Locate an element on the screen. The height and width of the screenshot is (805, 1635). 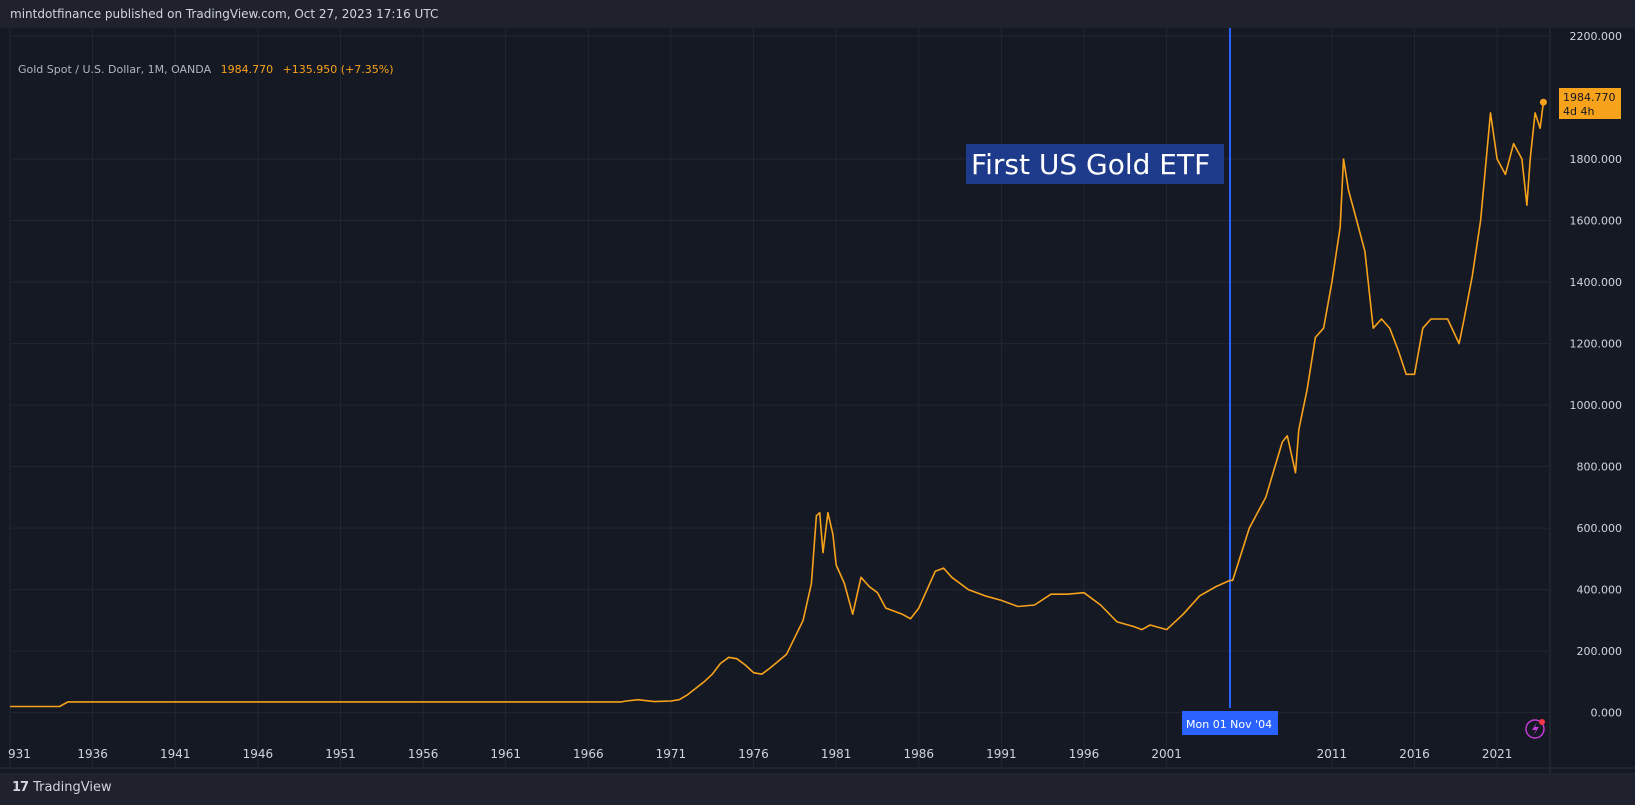
time-tick-label: 1986 is located at coordinates (919, 754).